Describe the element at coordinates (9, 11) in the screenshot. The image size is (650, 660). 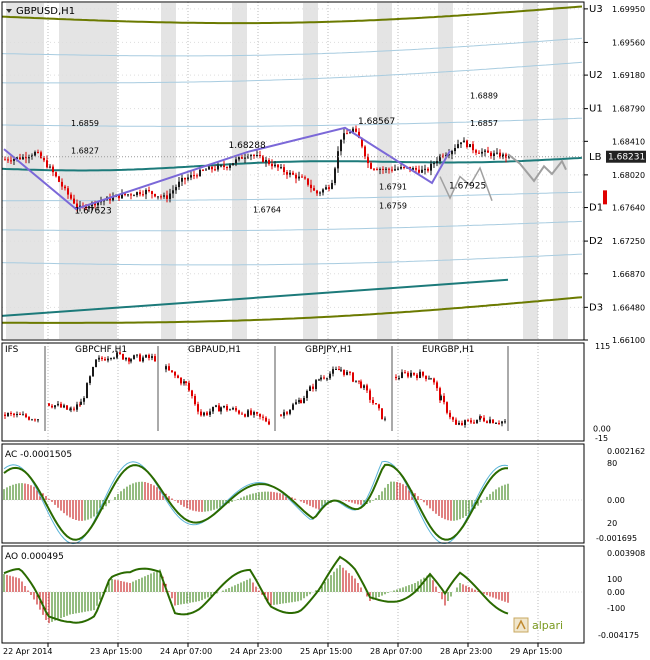
I see `chevron-down-icon` at that location.